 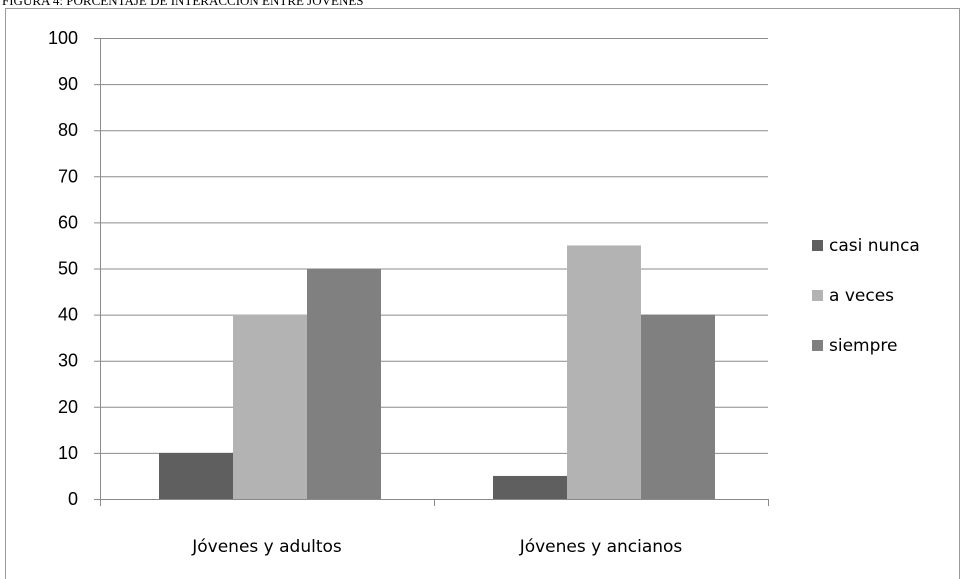 I want to click on y-tick-label-90: 90, so click(x=68, y=84).